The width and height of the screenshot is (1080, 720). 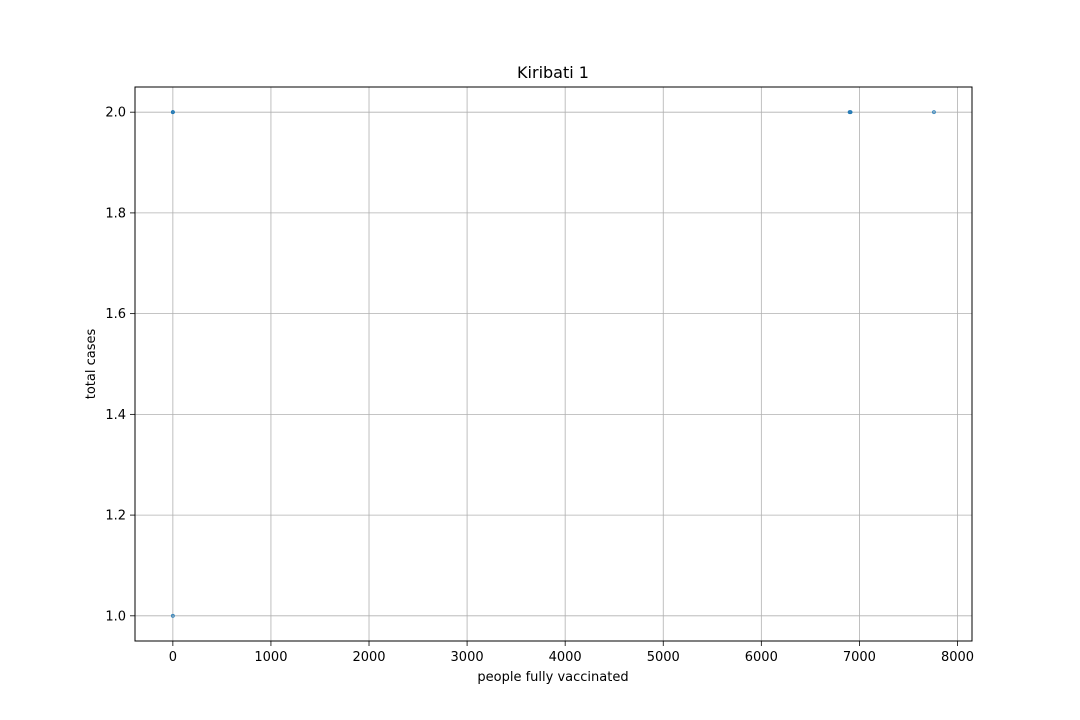 What do you see at coordinates (115, 314) in the screenshot?
I see `y-tick-label: 1.6` at bounding box center [115, 314].